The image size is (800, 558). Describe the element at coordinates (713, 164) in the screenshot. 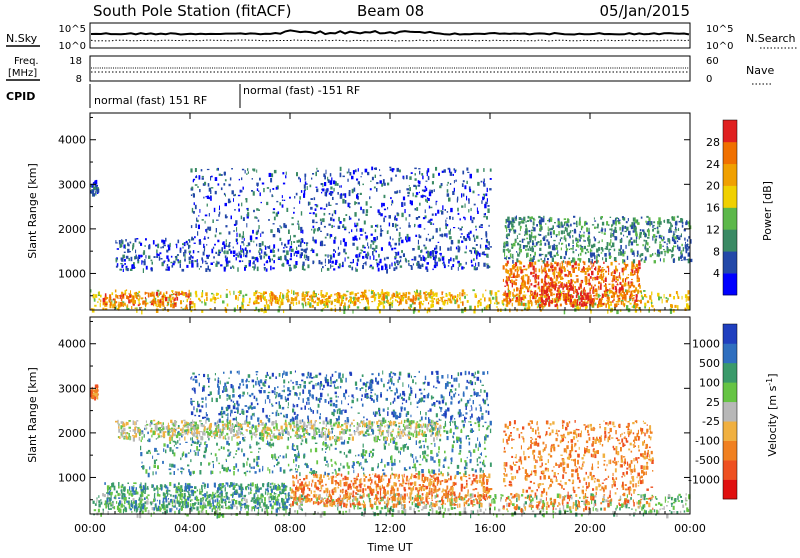

I see `colorbar-tick-label: 24` at that location.